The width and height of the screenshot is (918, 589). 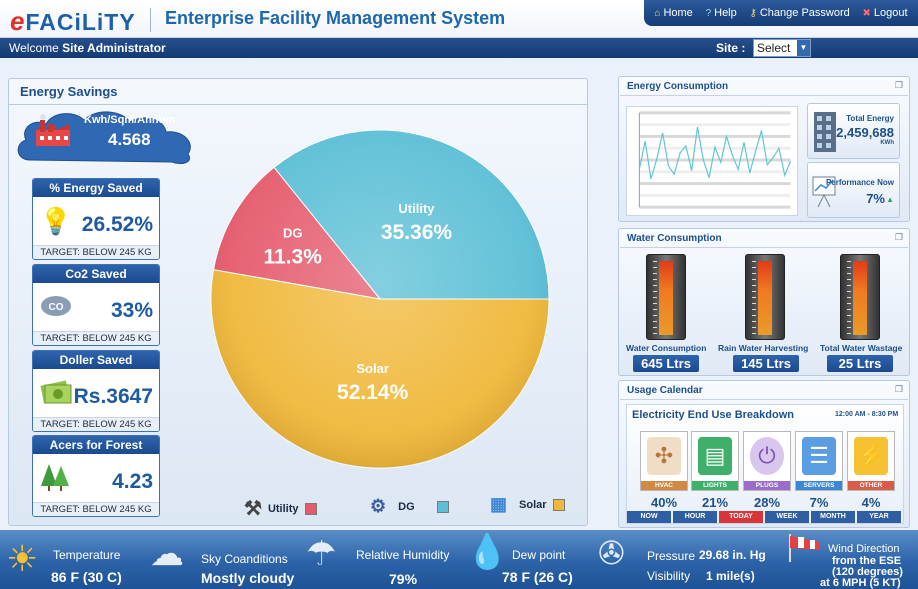 What do you see at coordinates (114, 48) in the screenshot?
I see `welcome-user: Site Administrator` at bounding box center [114, 48].